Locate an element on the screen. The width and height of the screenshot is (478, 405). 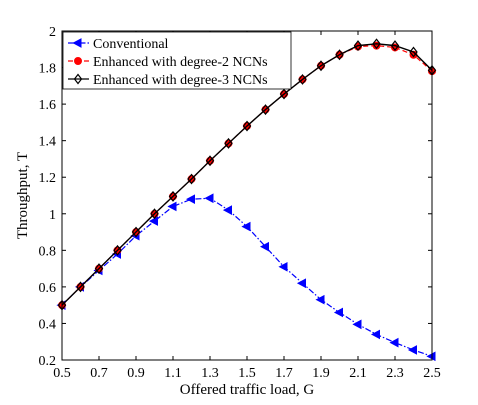
x-tick-label: 0.5 is located at coordinates (62, 373).